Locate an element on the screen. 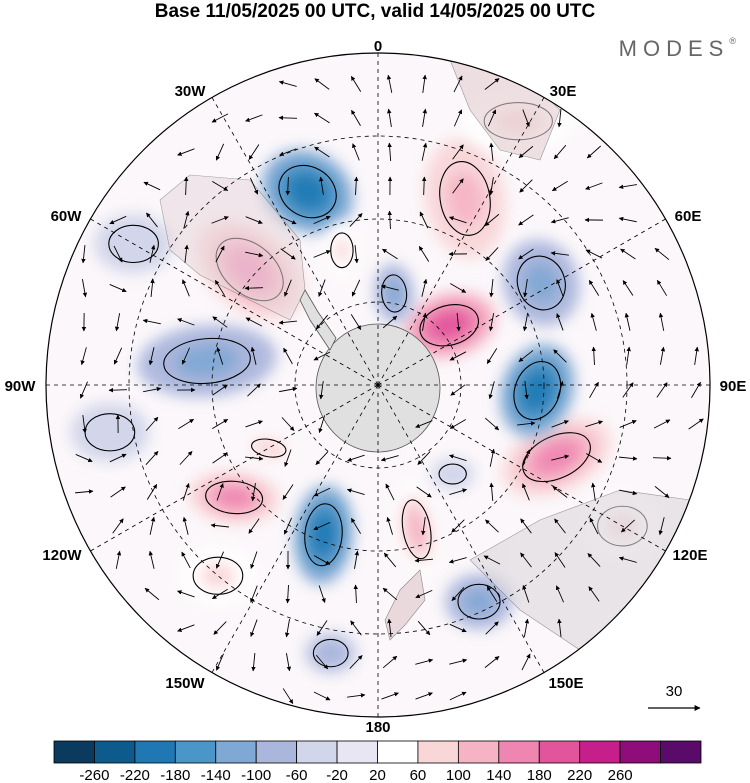 Image resolution: width=750 pixels, height=783 pixels. lon-label-120e: 120E is located at coordinates (689, 555).